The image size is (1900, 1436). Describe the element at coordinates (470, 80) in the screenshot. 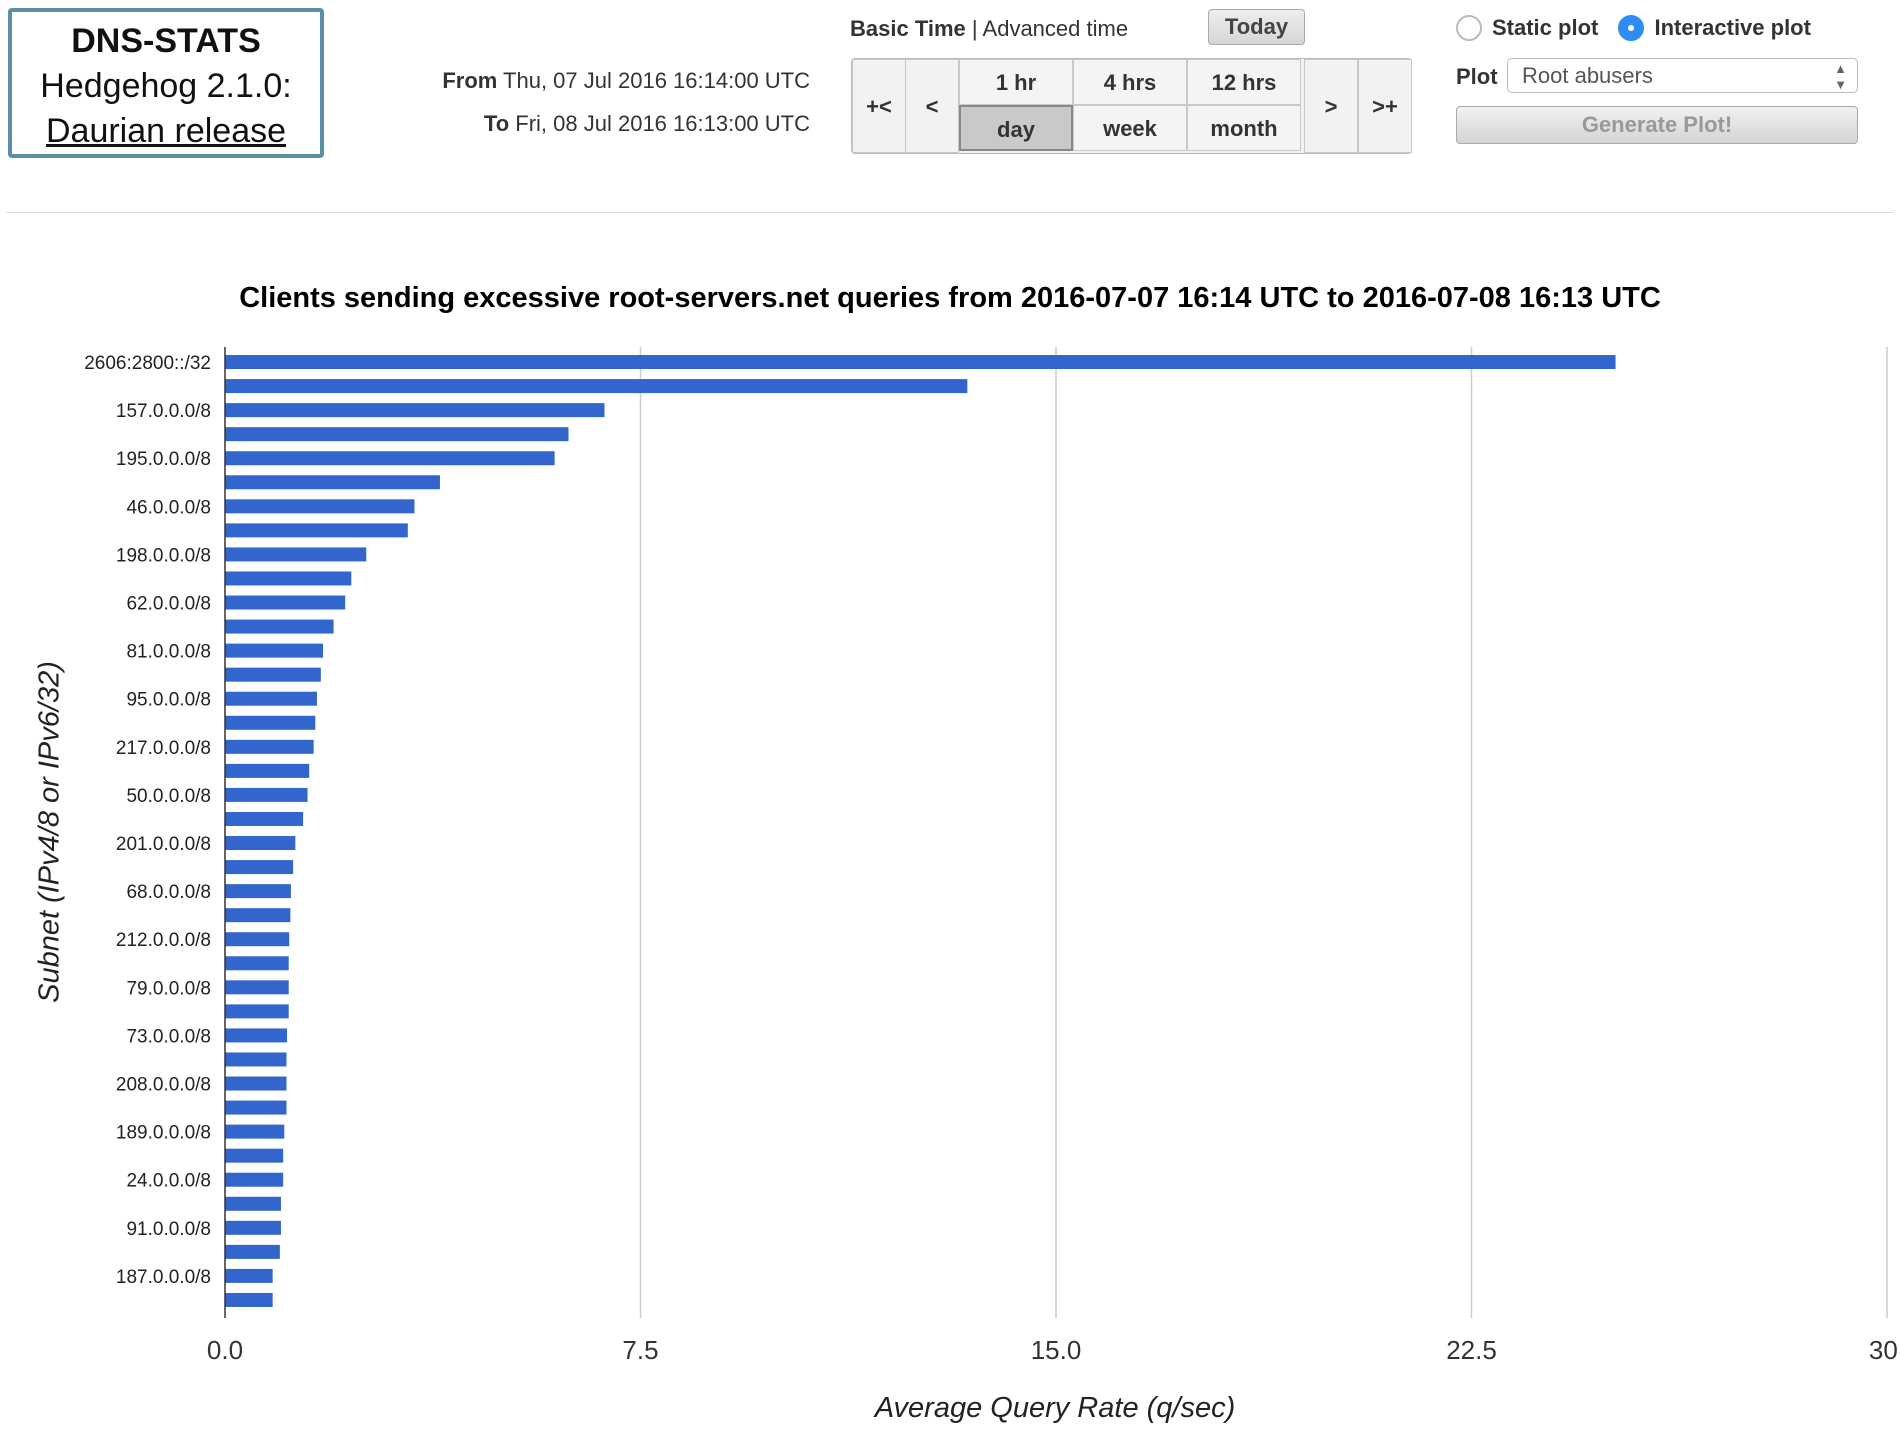

I see `from-label: From` at that location.